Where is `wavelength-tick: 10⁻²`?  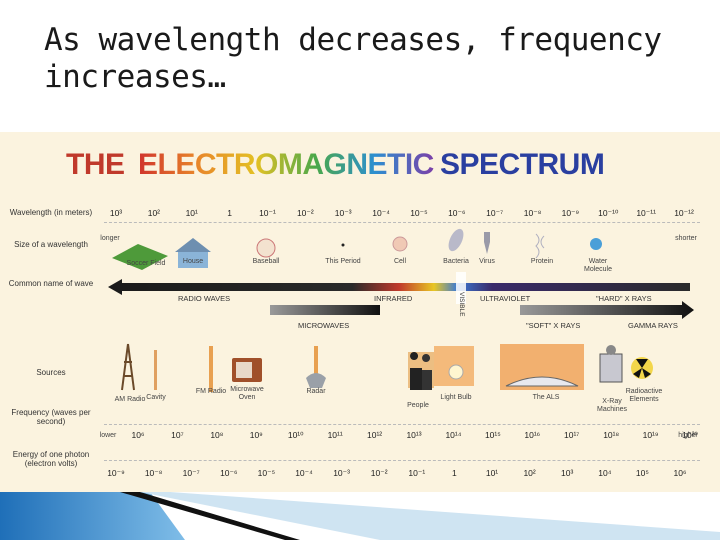 wavelength-tick: 10⁻² is located at coordinates (305, 213).